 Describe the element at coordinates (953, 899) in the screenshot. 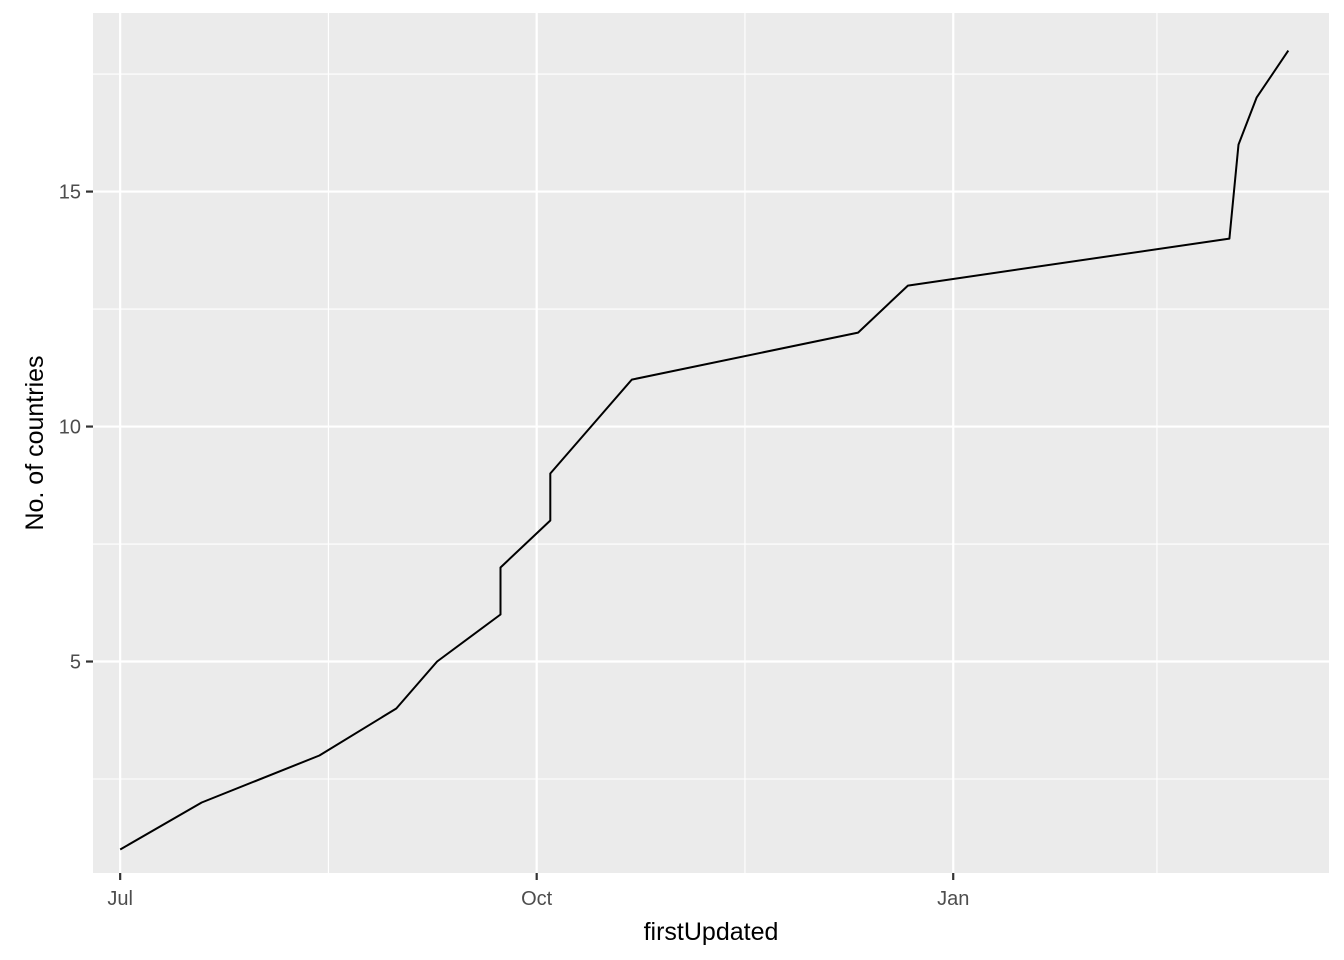

I see `x-tick-label: Jan` at that location.